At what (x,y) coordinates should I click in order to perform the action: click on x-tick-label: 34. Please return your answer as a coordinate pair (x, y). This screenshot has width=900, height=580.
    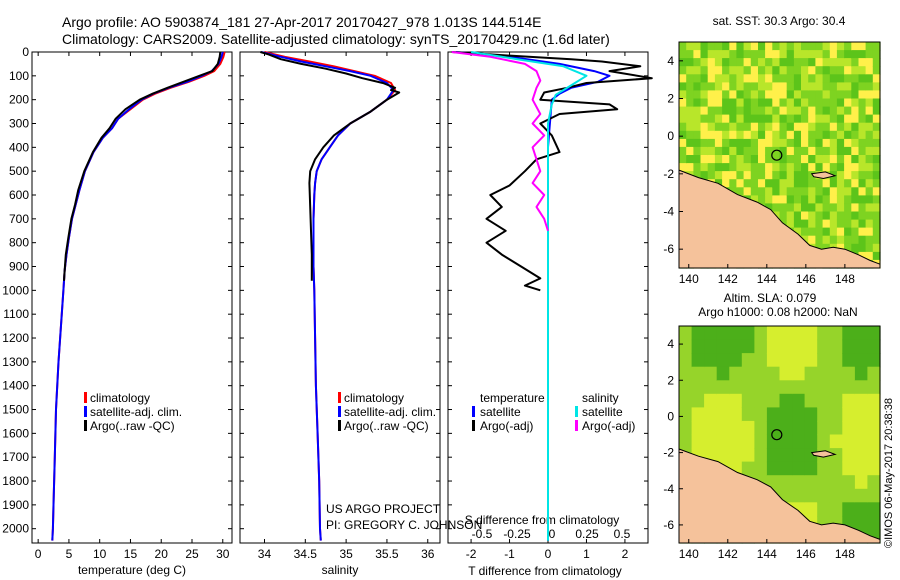
    Looking at the image, I should click on (265, 554).